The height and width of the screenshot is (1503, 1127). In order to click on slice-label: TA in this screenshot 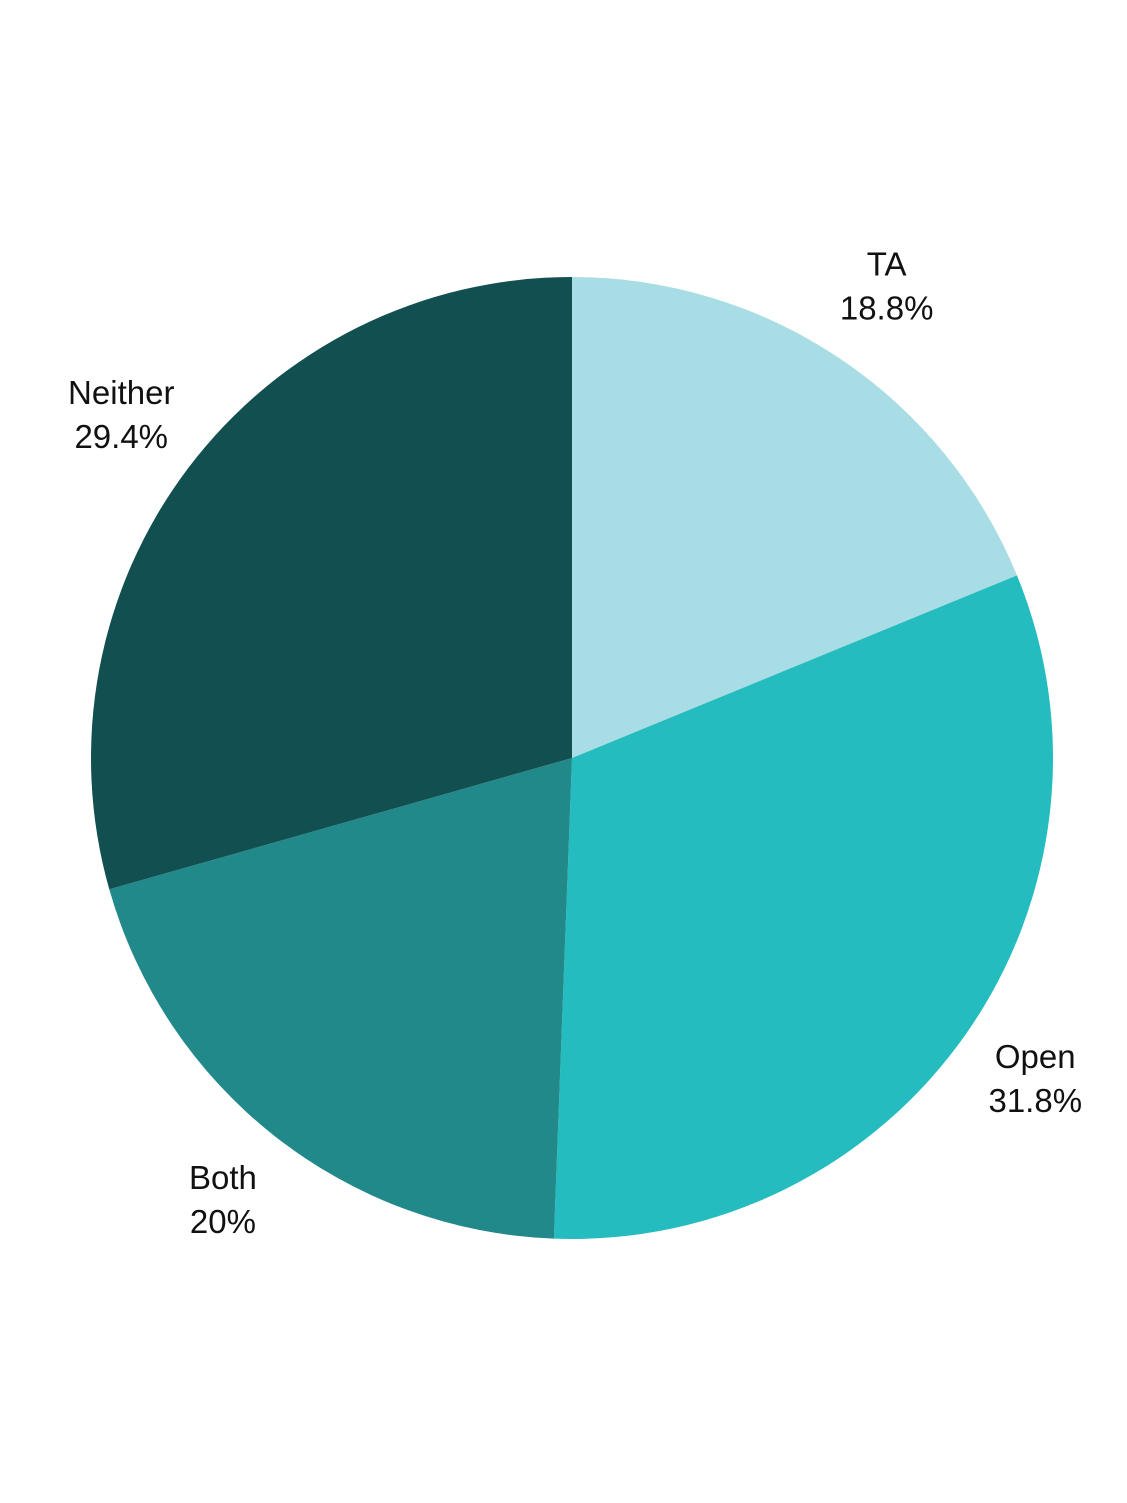, I will do `click(887, 263)`.